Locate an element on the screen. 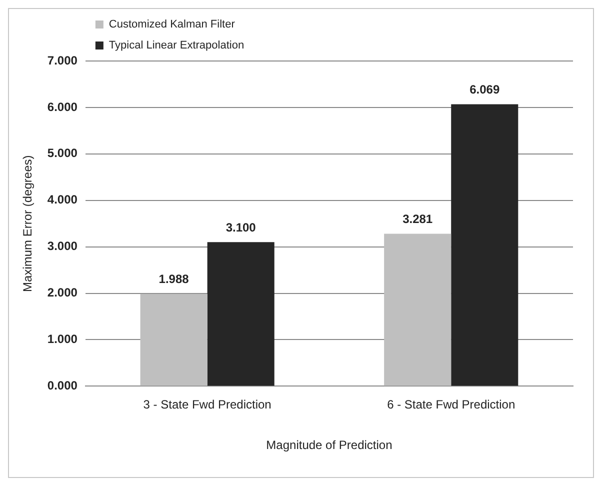  x-axis-title: Magnitude of Prediction is located at coordinates (329, 445).